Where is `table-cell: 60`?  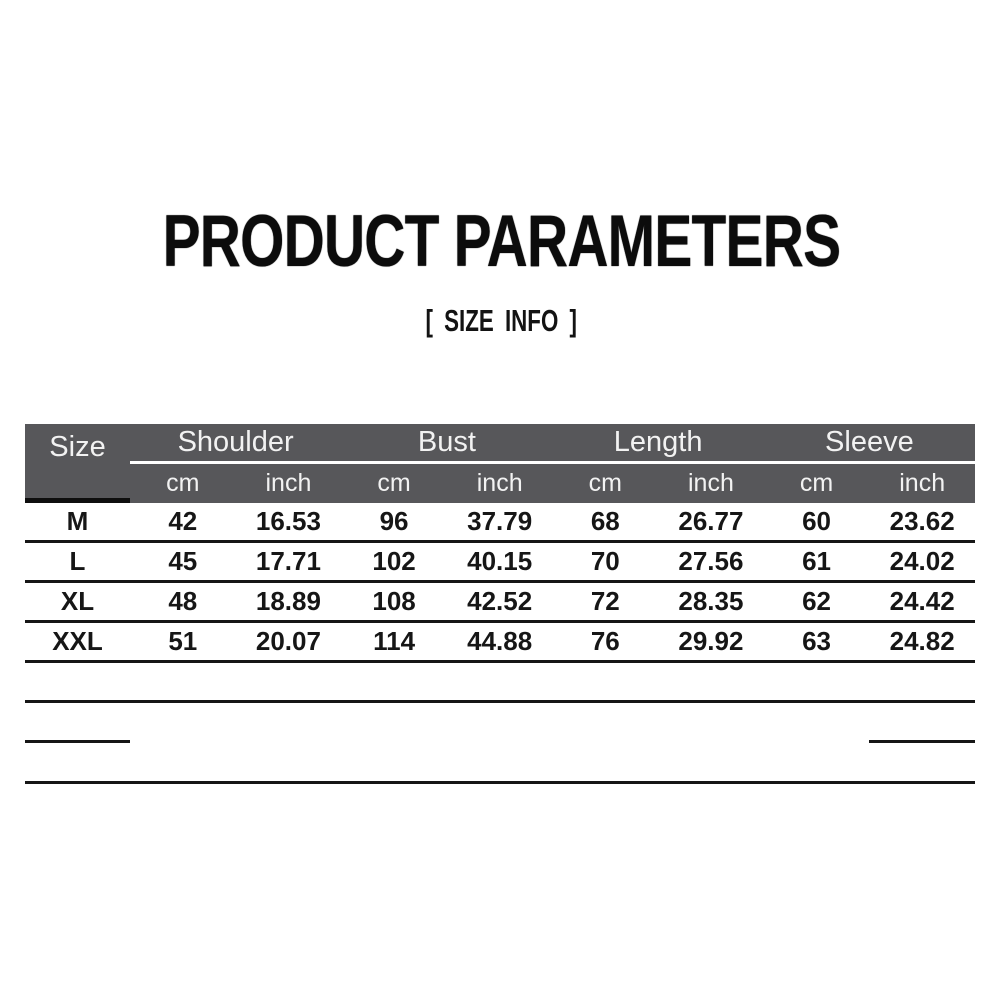 table-cell: 60 is located at coordinates (817, 521).